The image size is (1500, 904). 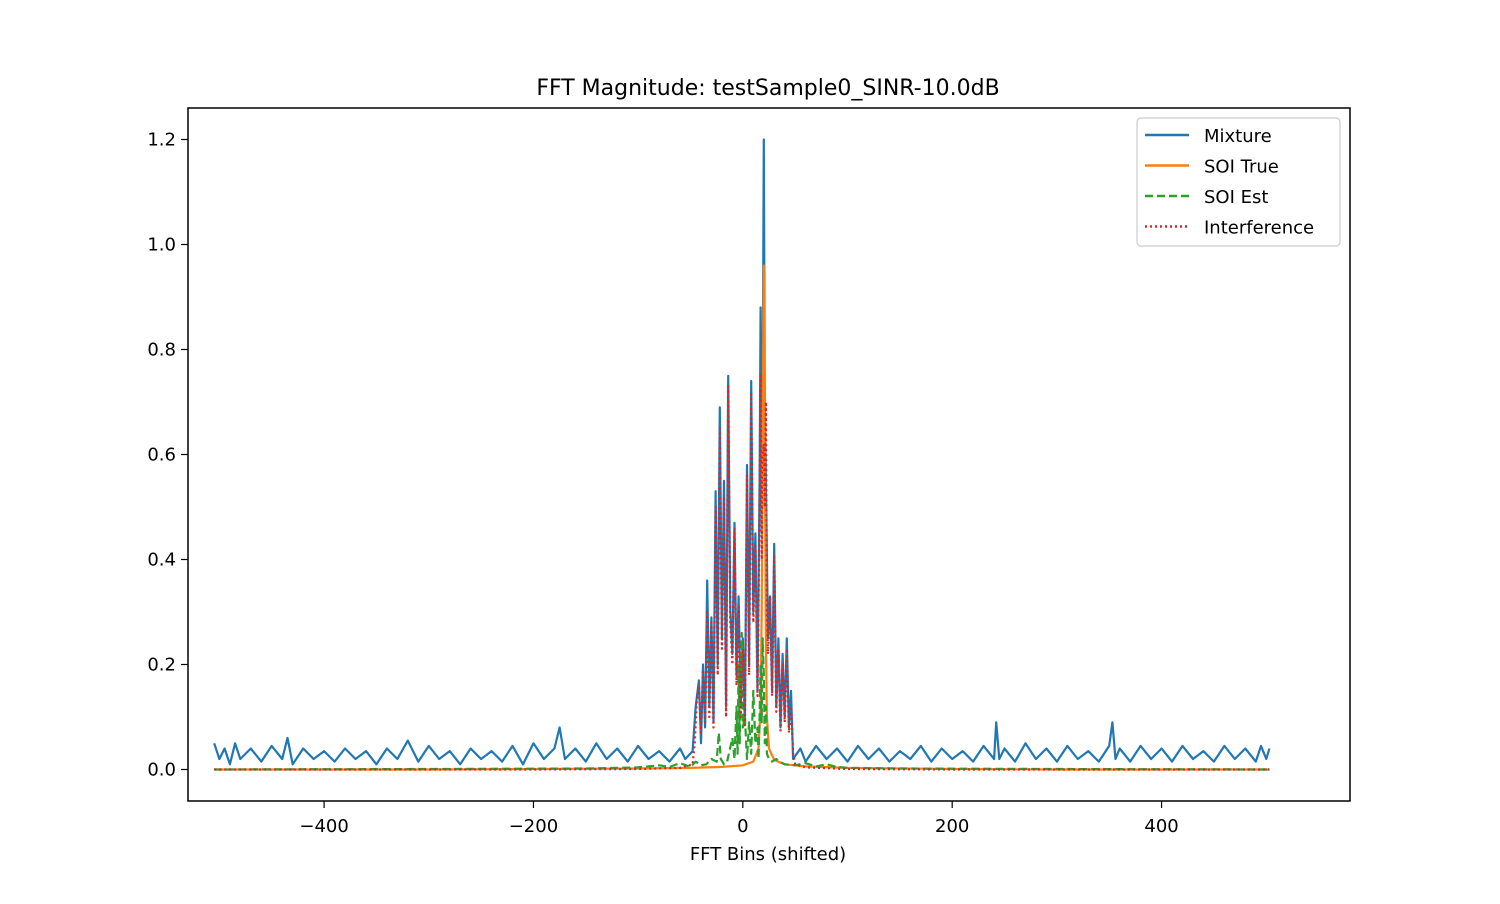 I want to click on y-tick-label: 1.0, so click(x=161, y=245).